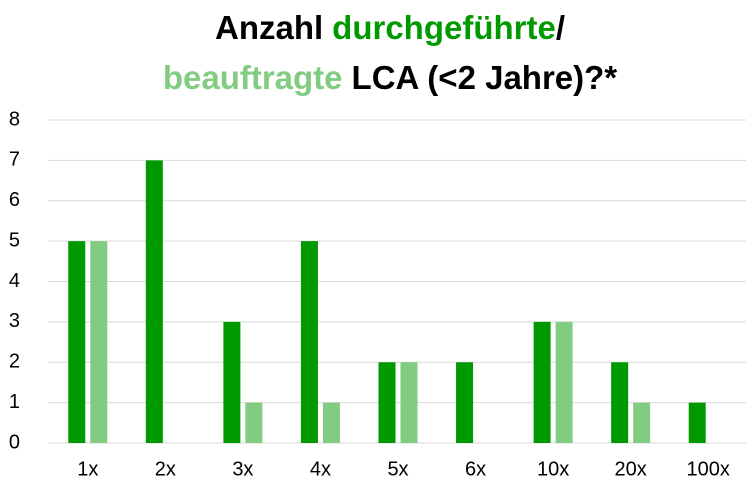 This screenshot has height=488, width=746. What do you see at coordinates (485, 77) in the screenshot?
I see `title-part: LCA (<2 Jahre)?*` at bounding box center [485, 77].